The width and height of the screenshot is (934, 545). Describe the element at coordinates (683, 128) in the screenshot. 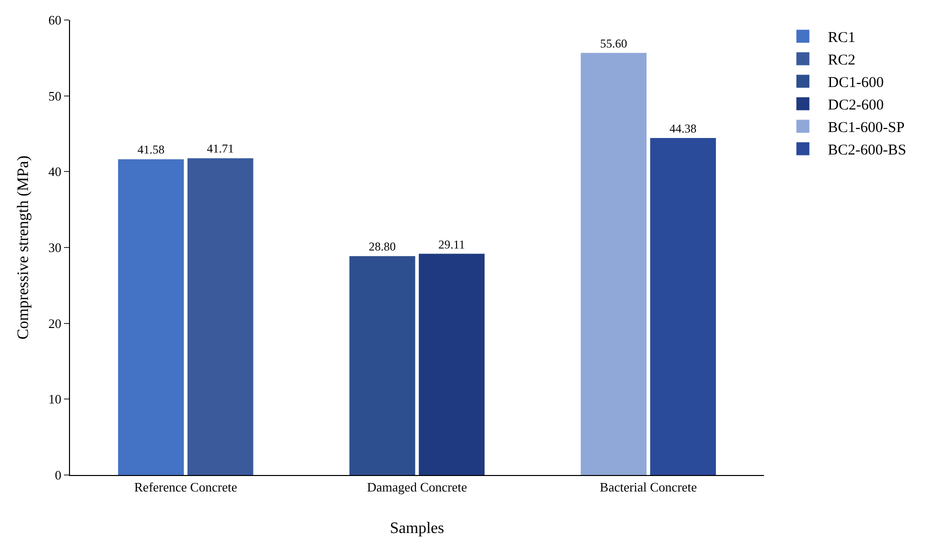

I see `data-label: 44.38` at that location.